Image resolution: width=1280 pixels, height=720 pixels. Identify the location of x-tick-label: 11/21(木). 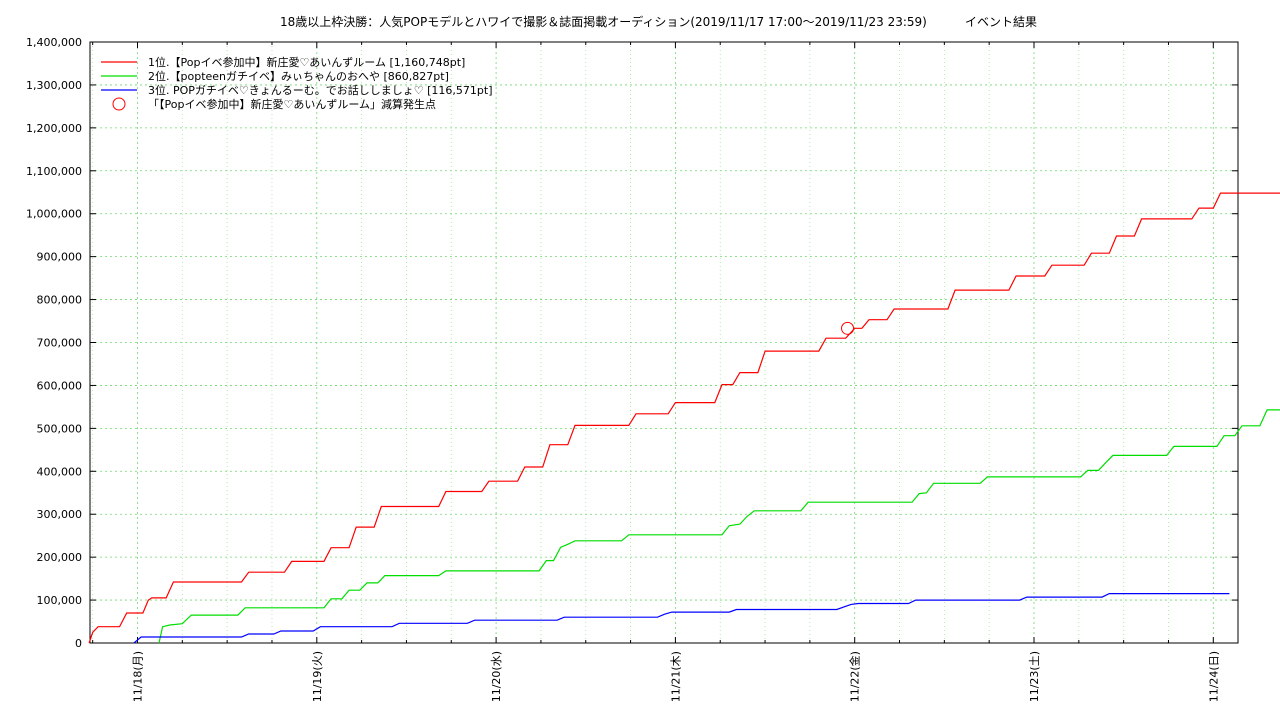
(675, 676).